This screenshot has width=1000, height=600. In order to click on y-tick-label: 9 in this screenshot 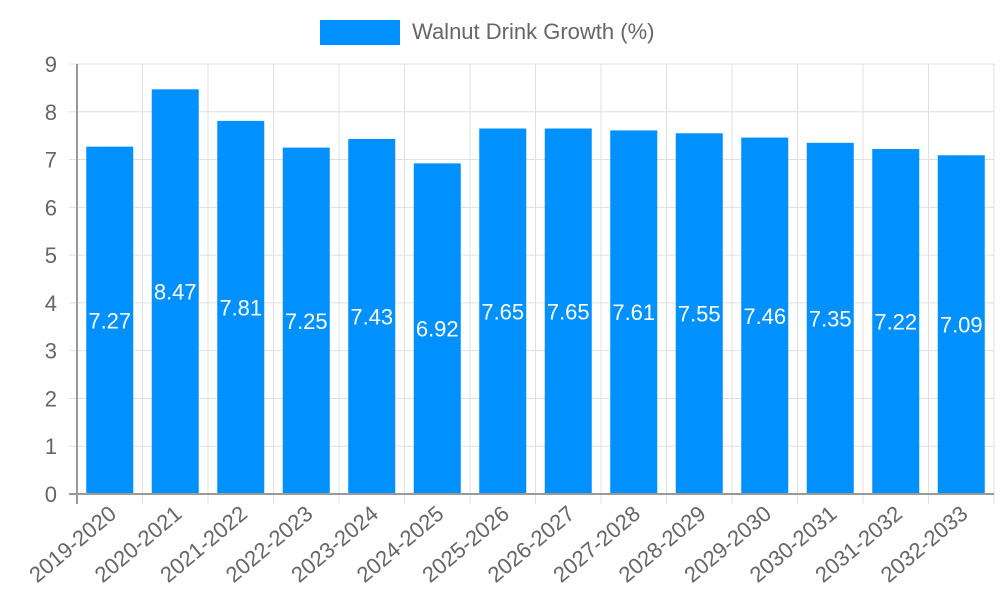, I will do `click(51, 64)`.